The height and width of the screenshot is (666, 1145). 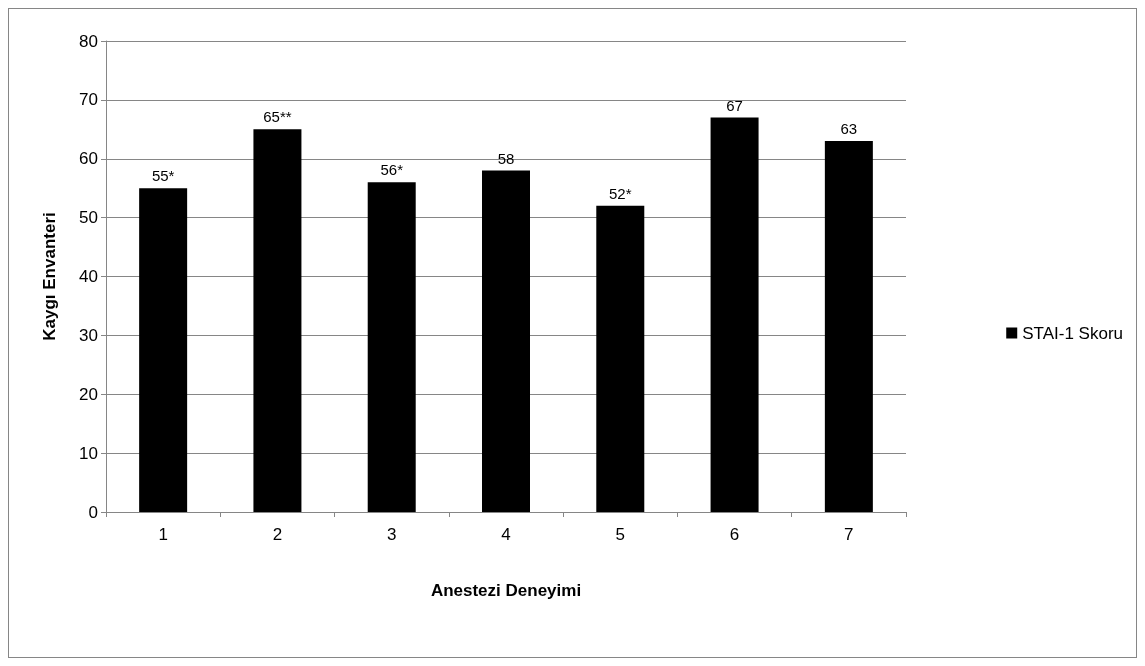 What do you see at coordinates (277, 117) in the screenshot?
I see `data-label: 65**` at bounding box center [277, 117].